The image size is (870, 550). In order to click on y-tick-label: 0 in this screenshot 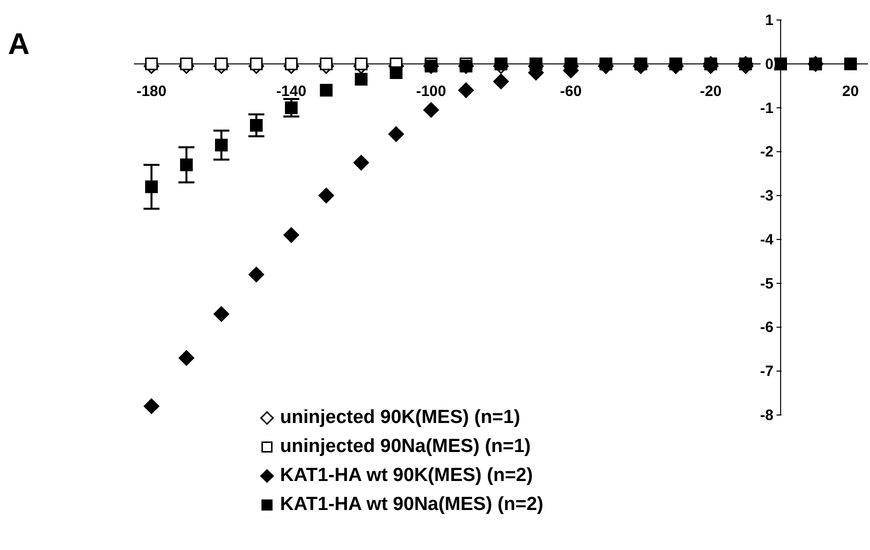, I will do `click(769, 64)`.